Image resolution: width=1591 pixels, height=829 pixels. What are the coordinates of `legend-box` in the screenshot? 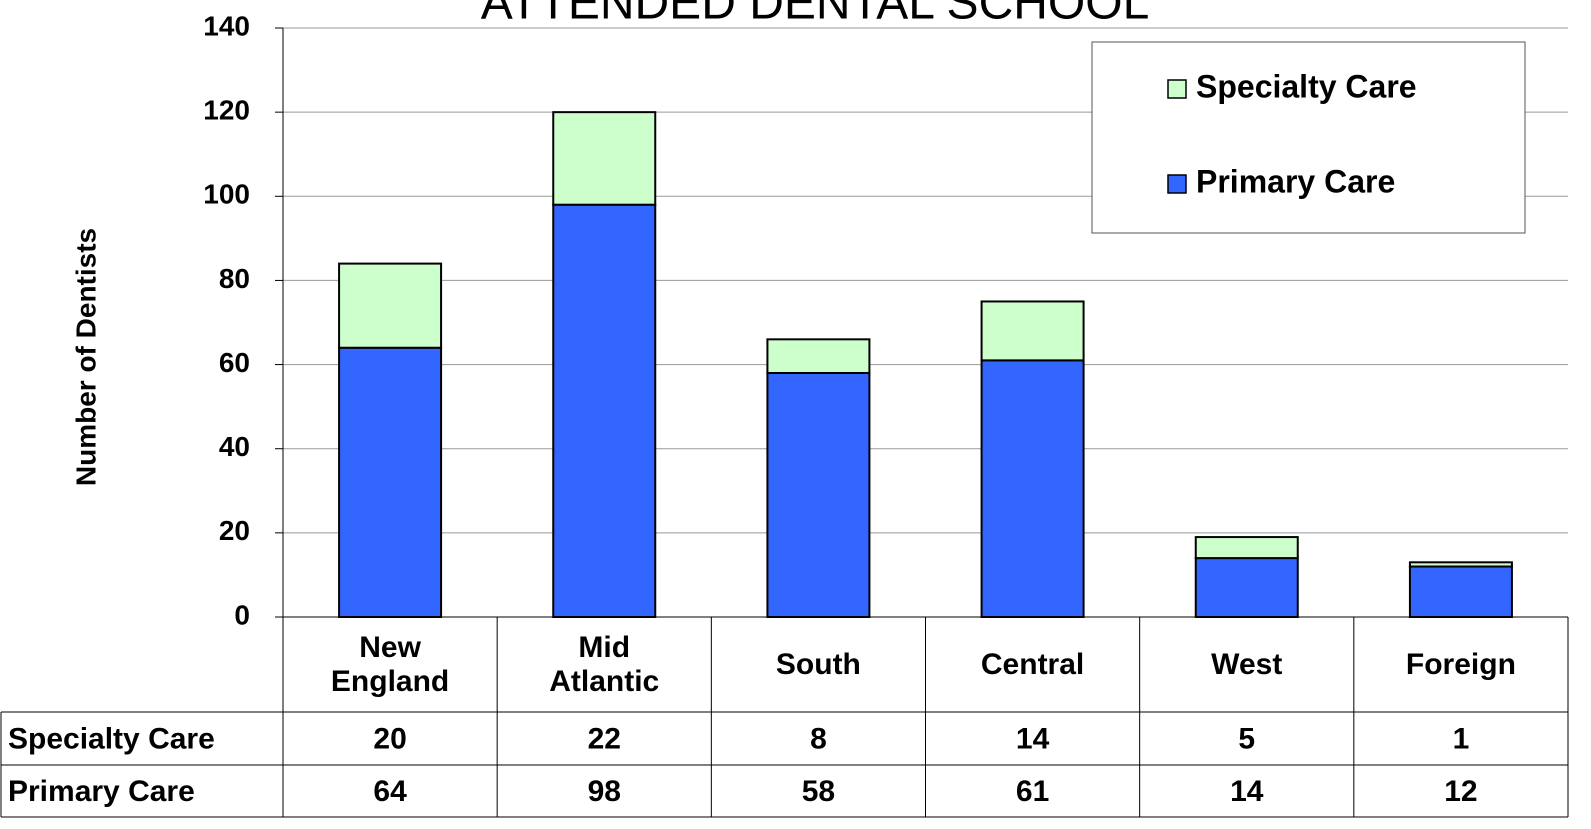 It's located at (1308, 137).